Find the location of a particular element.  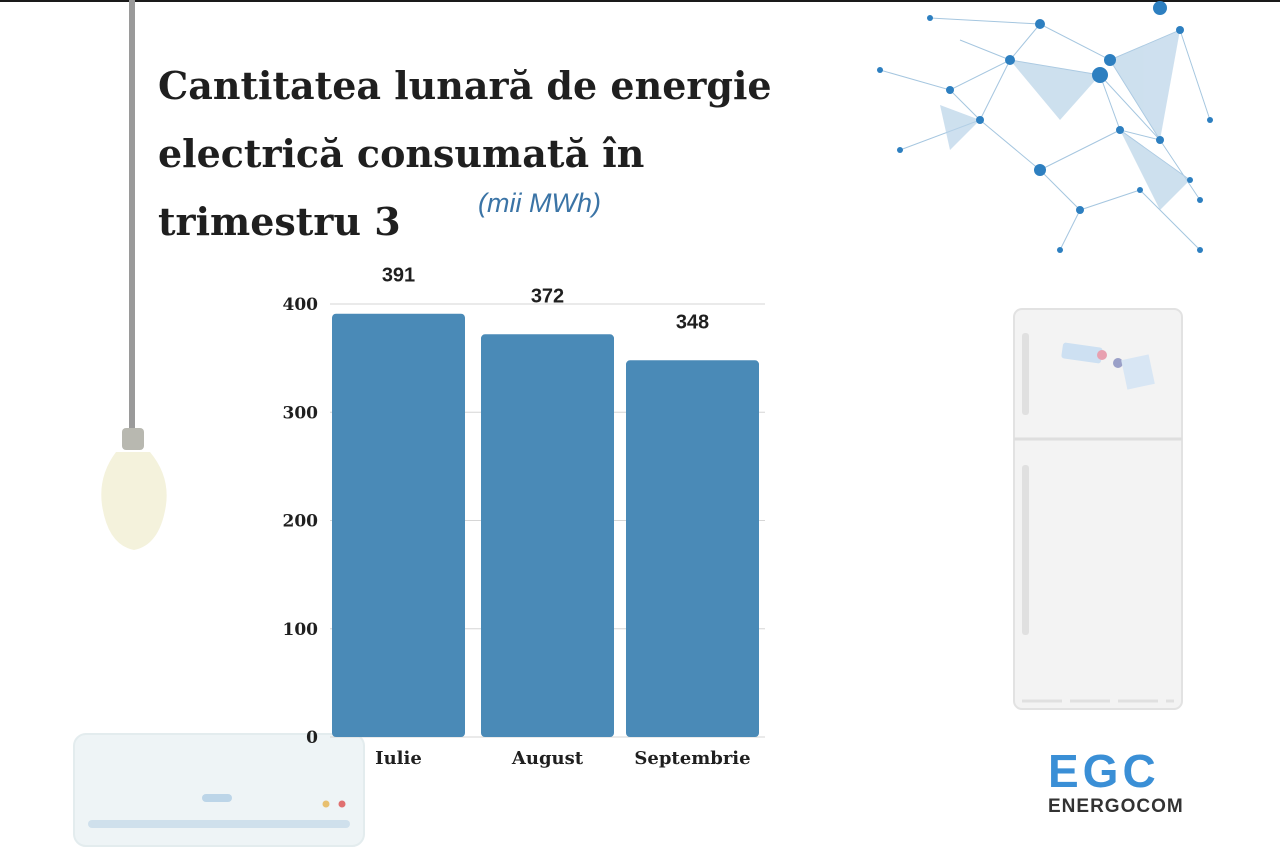

y-tick-label: 400 is located at coordinates (301, 305).